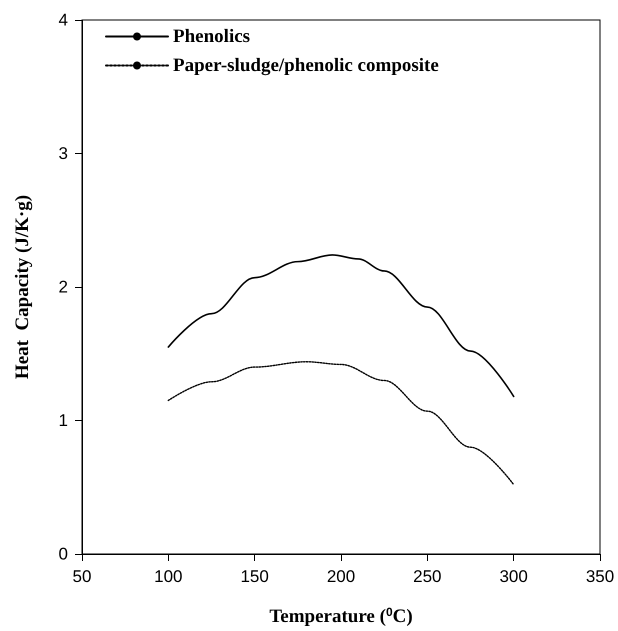  Describe the element at coordinates (63, 20) in the screenshot. I see `y-tick-label: 4` at that location.